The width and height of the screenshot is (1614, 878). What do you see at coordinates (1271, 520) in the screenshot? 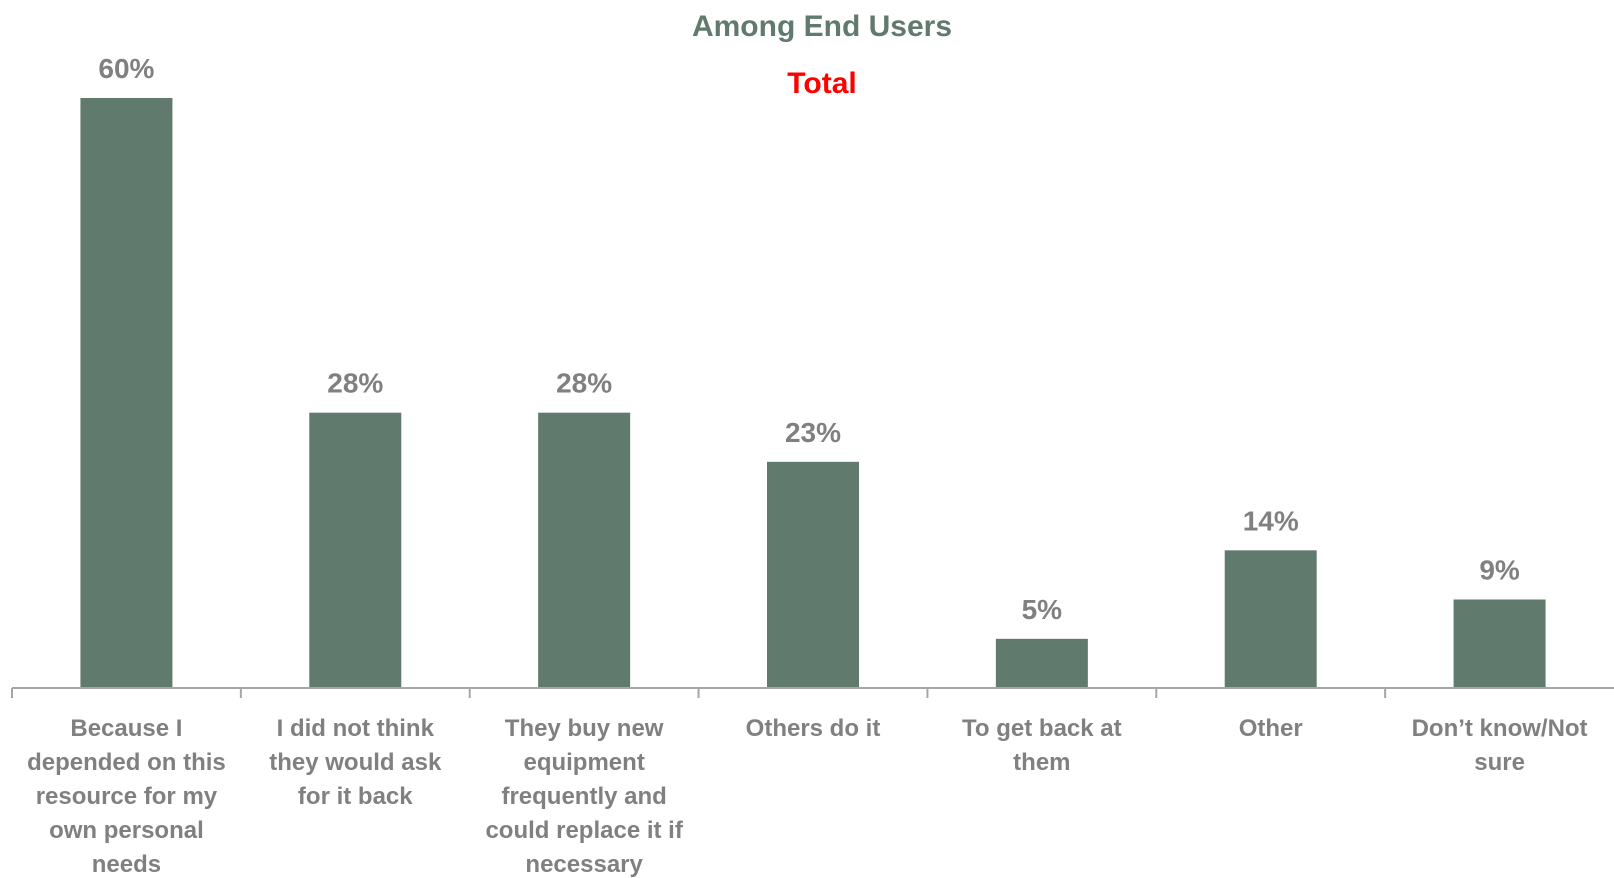
I see `data-label: 14%` at bounding box center [1271, 520].